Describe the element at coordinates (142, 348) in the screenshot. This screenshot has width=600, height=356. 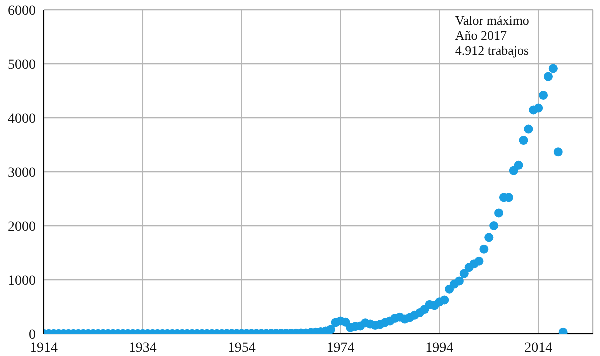
I see `x-tick-label: 1934` at that location.